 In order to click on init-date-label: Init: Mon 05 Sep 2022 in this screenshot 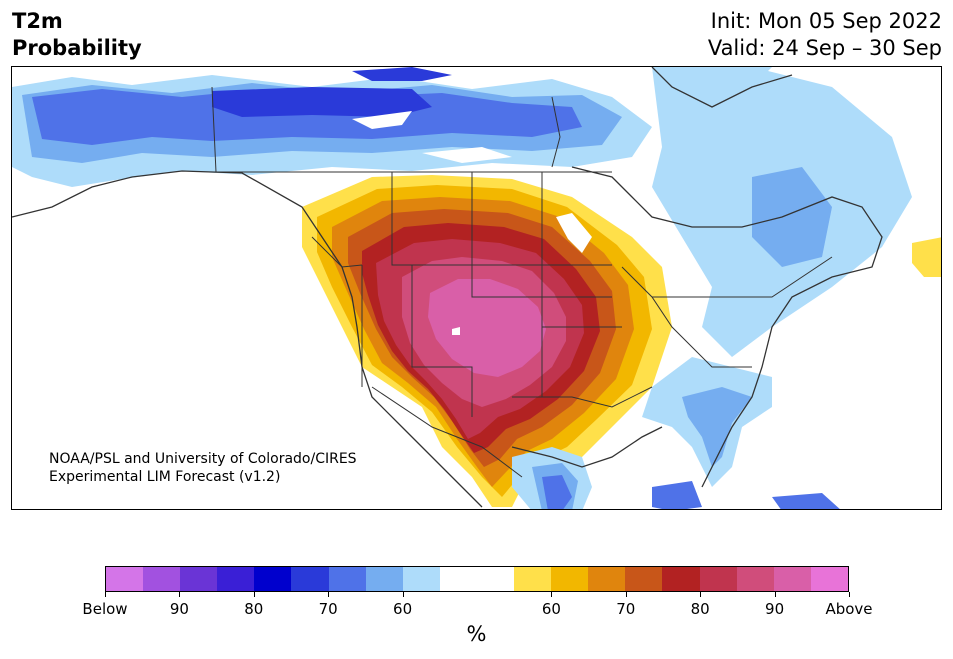, I will do `click(826, 21)`.